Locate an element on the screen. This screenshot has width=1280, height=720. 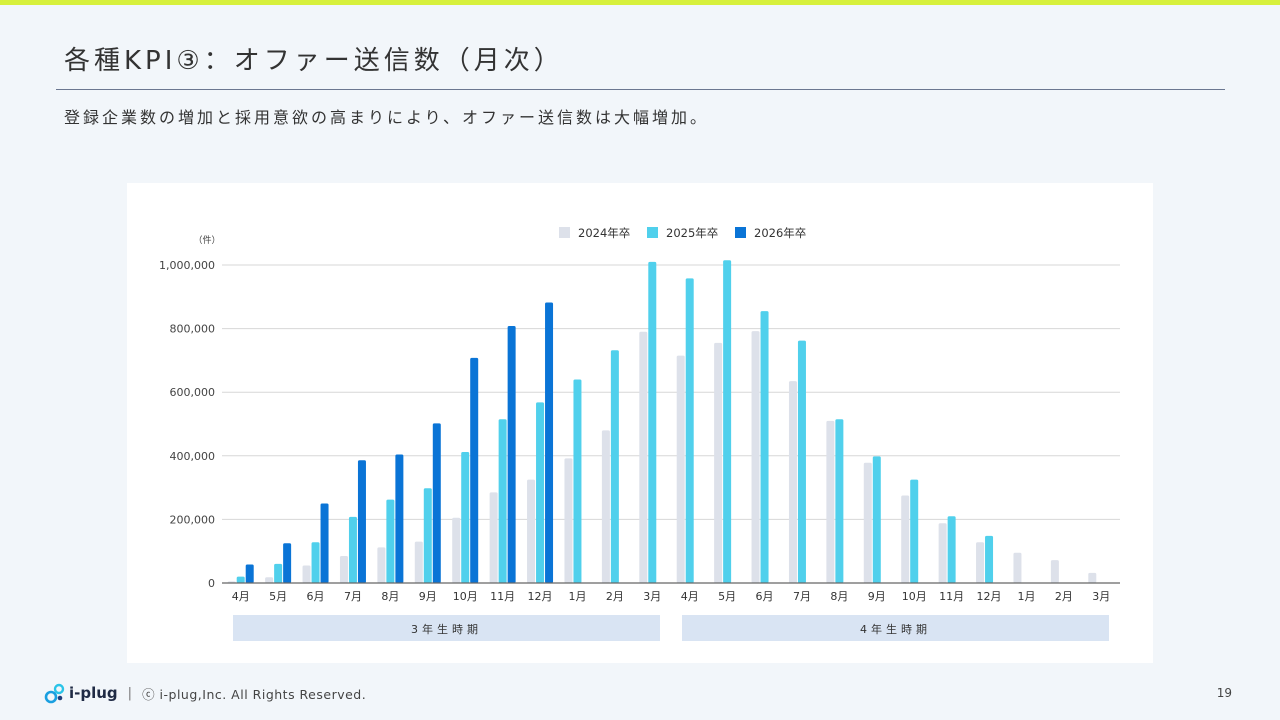
period-band-label: 4年生時期 is located at coordinates (895, 629).